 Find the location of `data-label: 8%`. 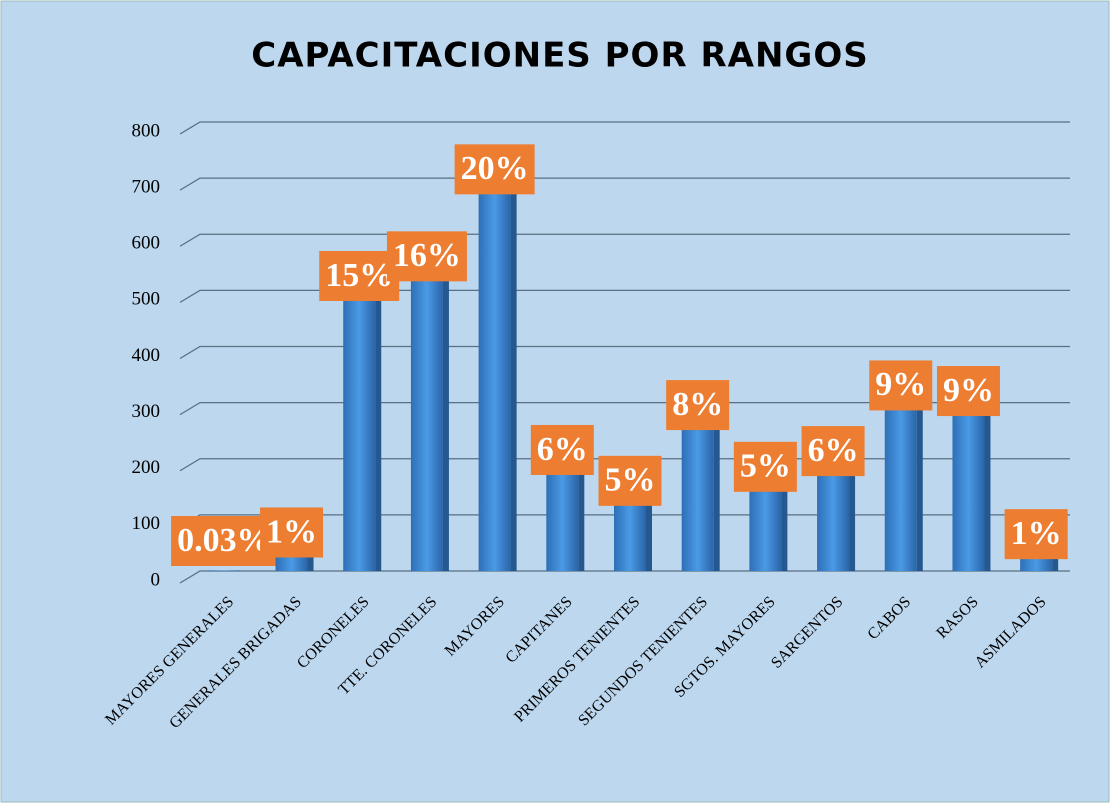

data-label: 8% is located at coordinates (697, 404).